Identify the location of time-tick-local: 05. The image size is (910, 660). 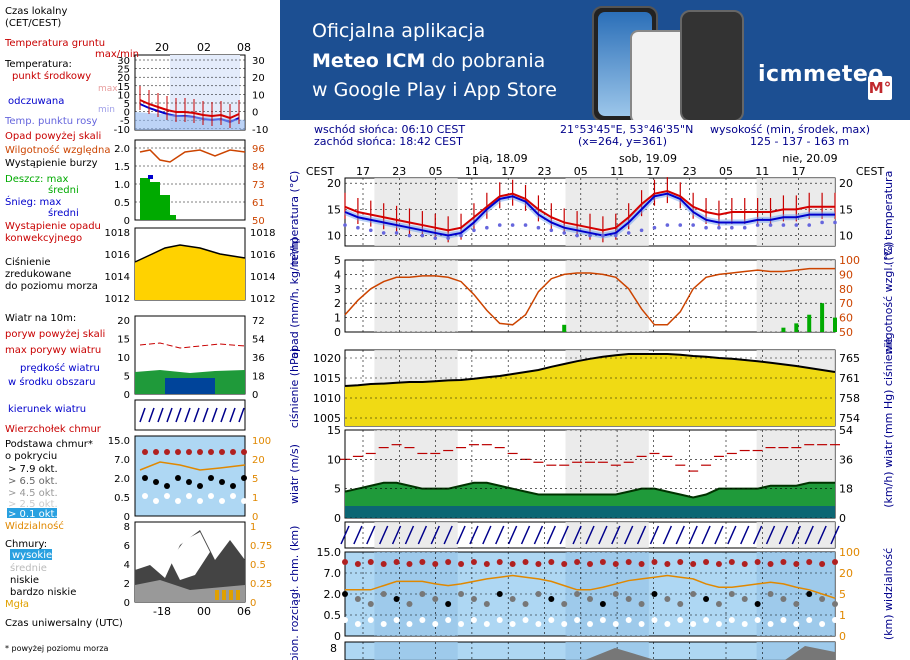
(726, 171).